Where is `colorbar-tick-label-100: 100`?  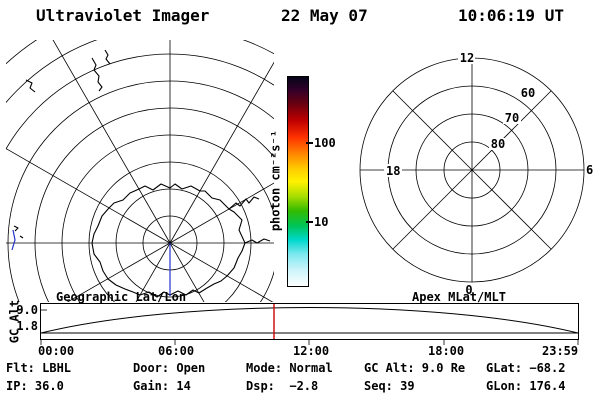
colorbar-tick-label-100: 100 is located at coordinates (325, 143).